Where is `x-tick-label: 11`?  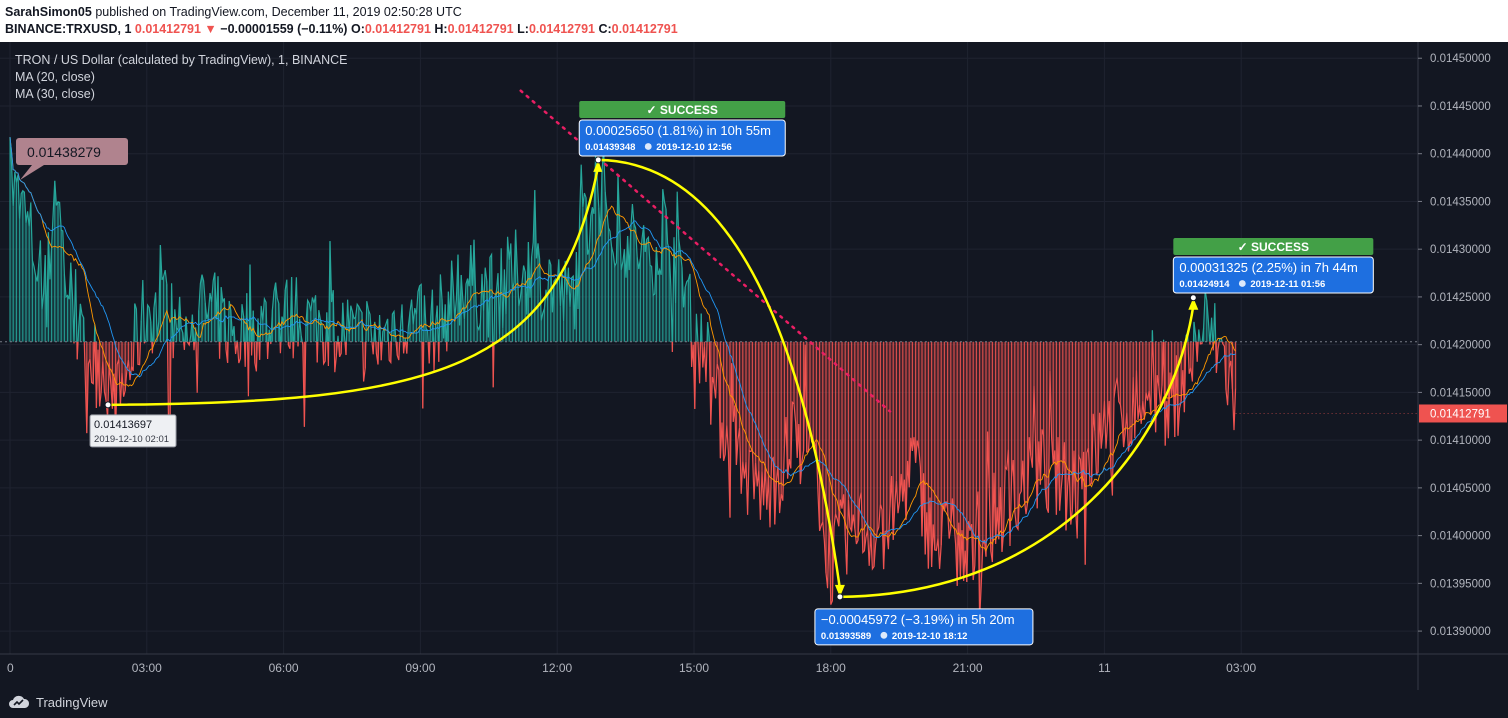
x-tick-label: 11 is located at coordinates (1104, 668).